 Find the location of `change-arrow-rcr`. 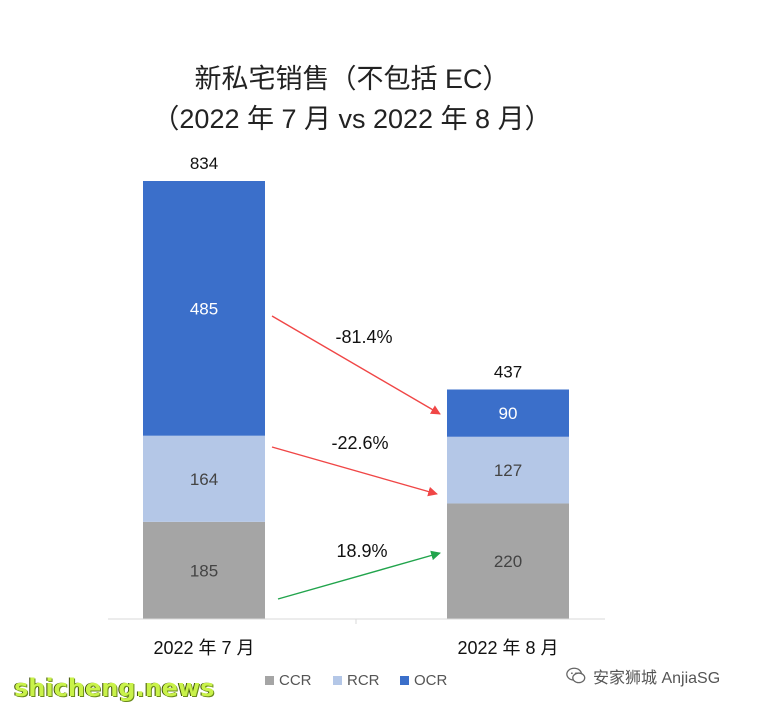

change-arrow-rcr is located at coordinates (354, 471).